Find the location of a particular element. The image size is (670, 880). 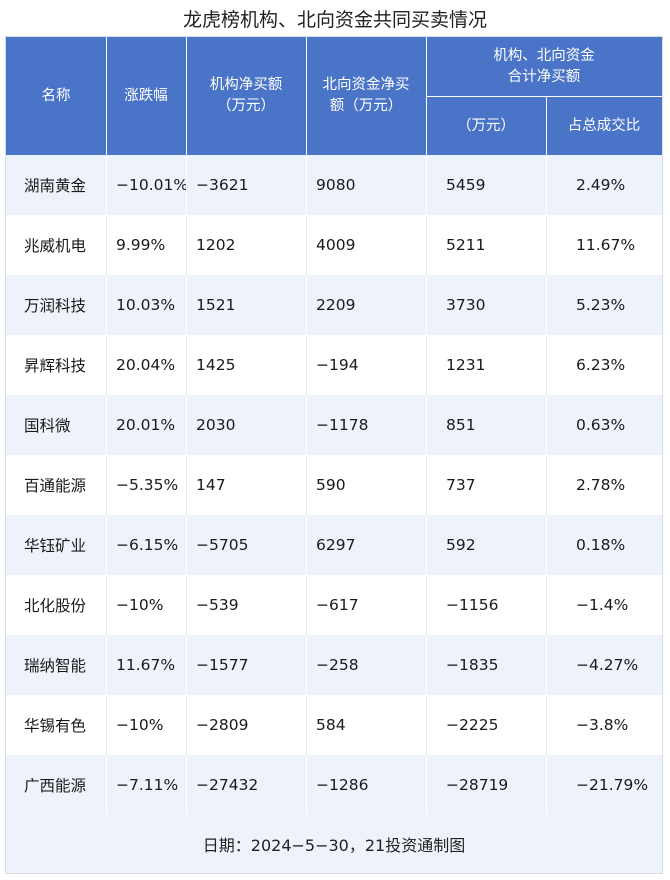

cell-change: 11.67% is located at coordinates (146, 665).